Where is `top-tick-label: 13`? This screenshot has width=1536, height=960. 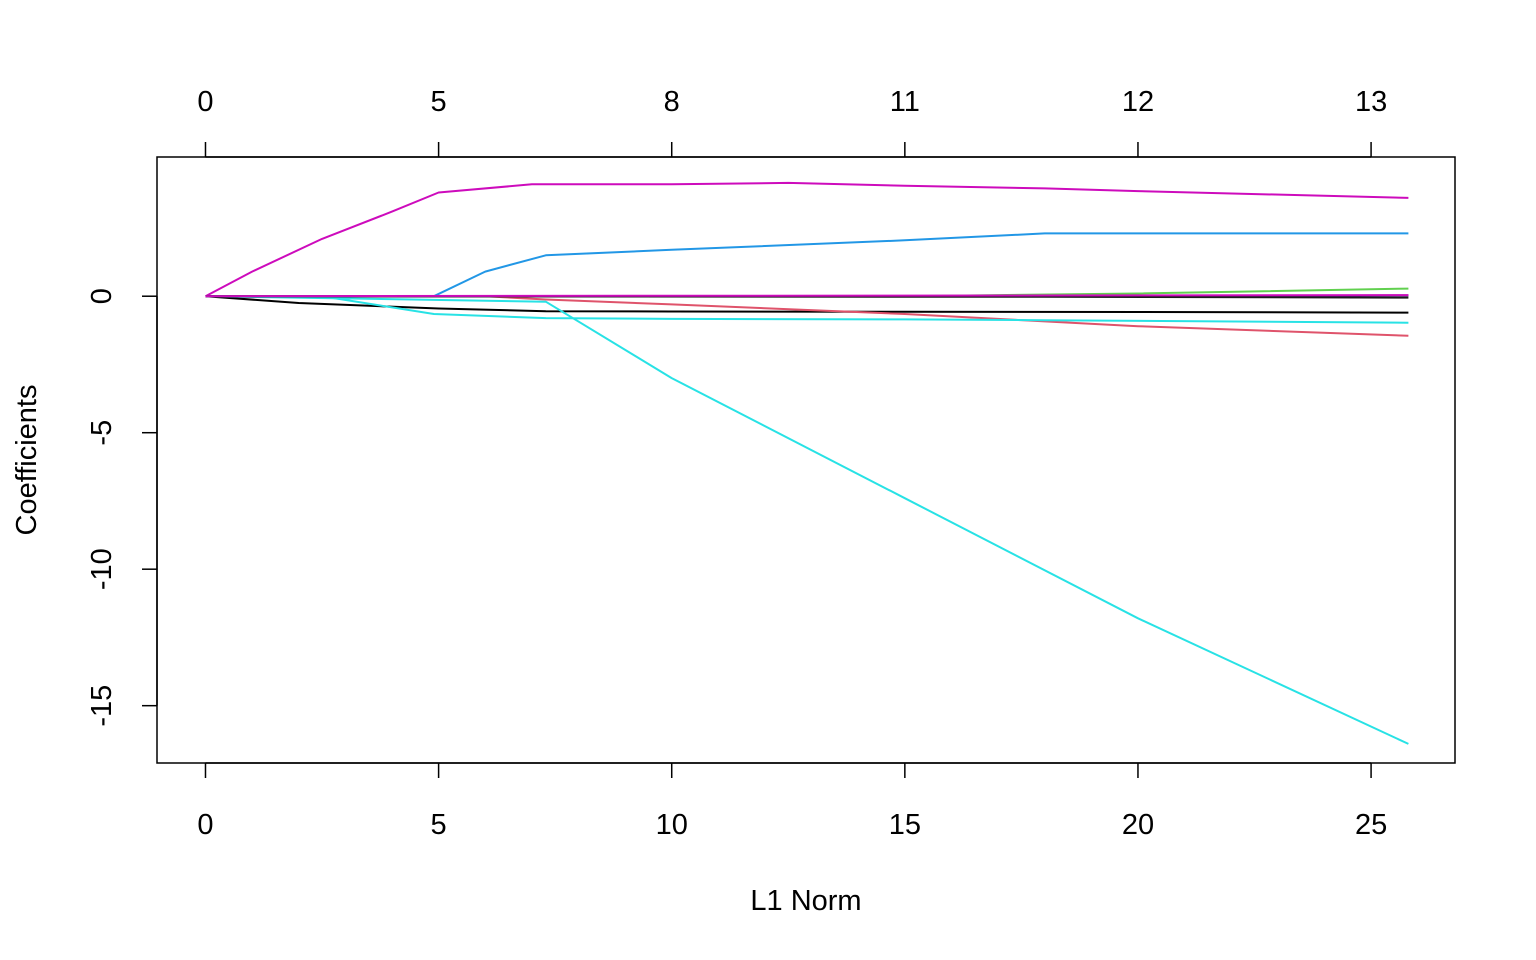 top-tick-label: 13 is located at coordinates (1371, 102).